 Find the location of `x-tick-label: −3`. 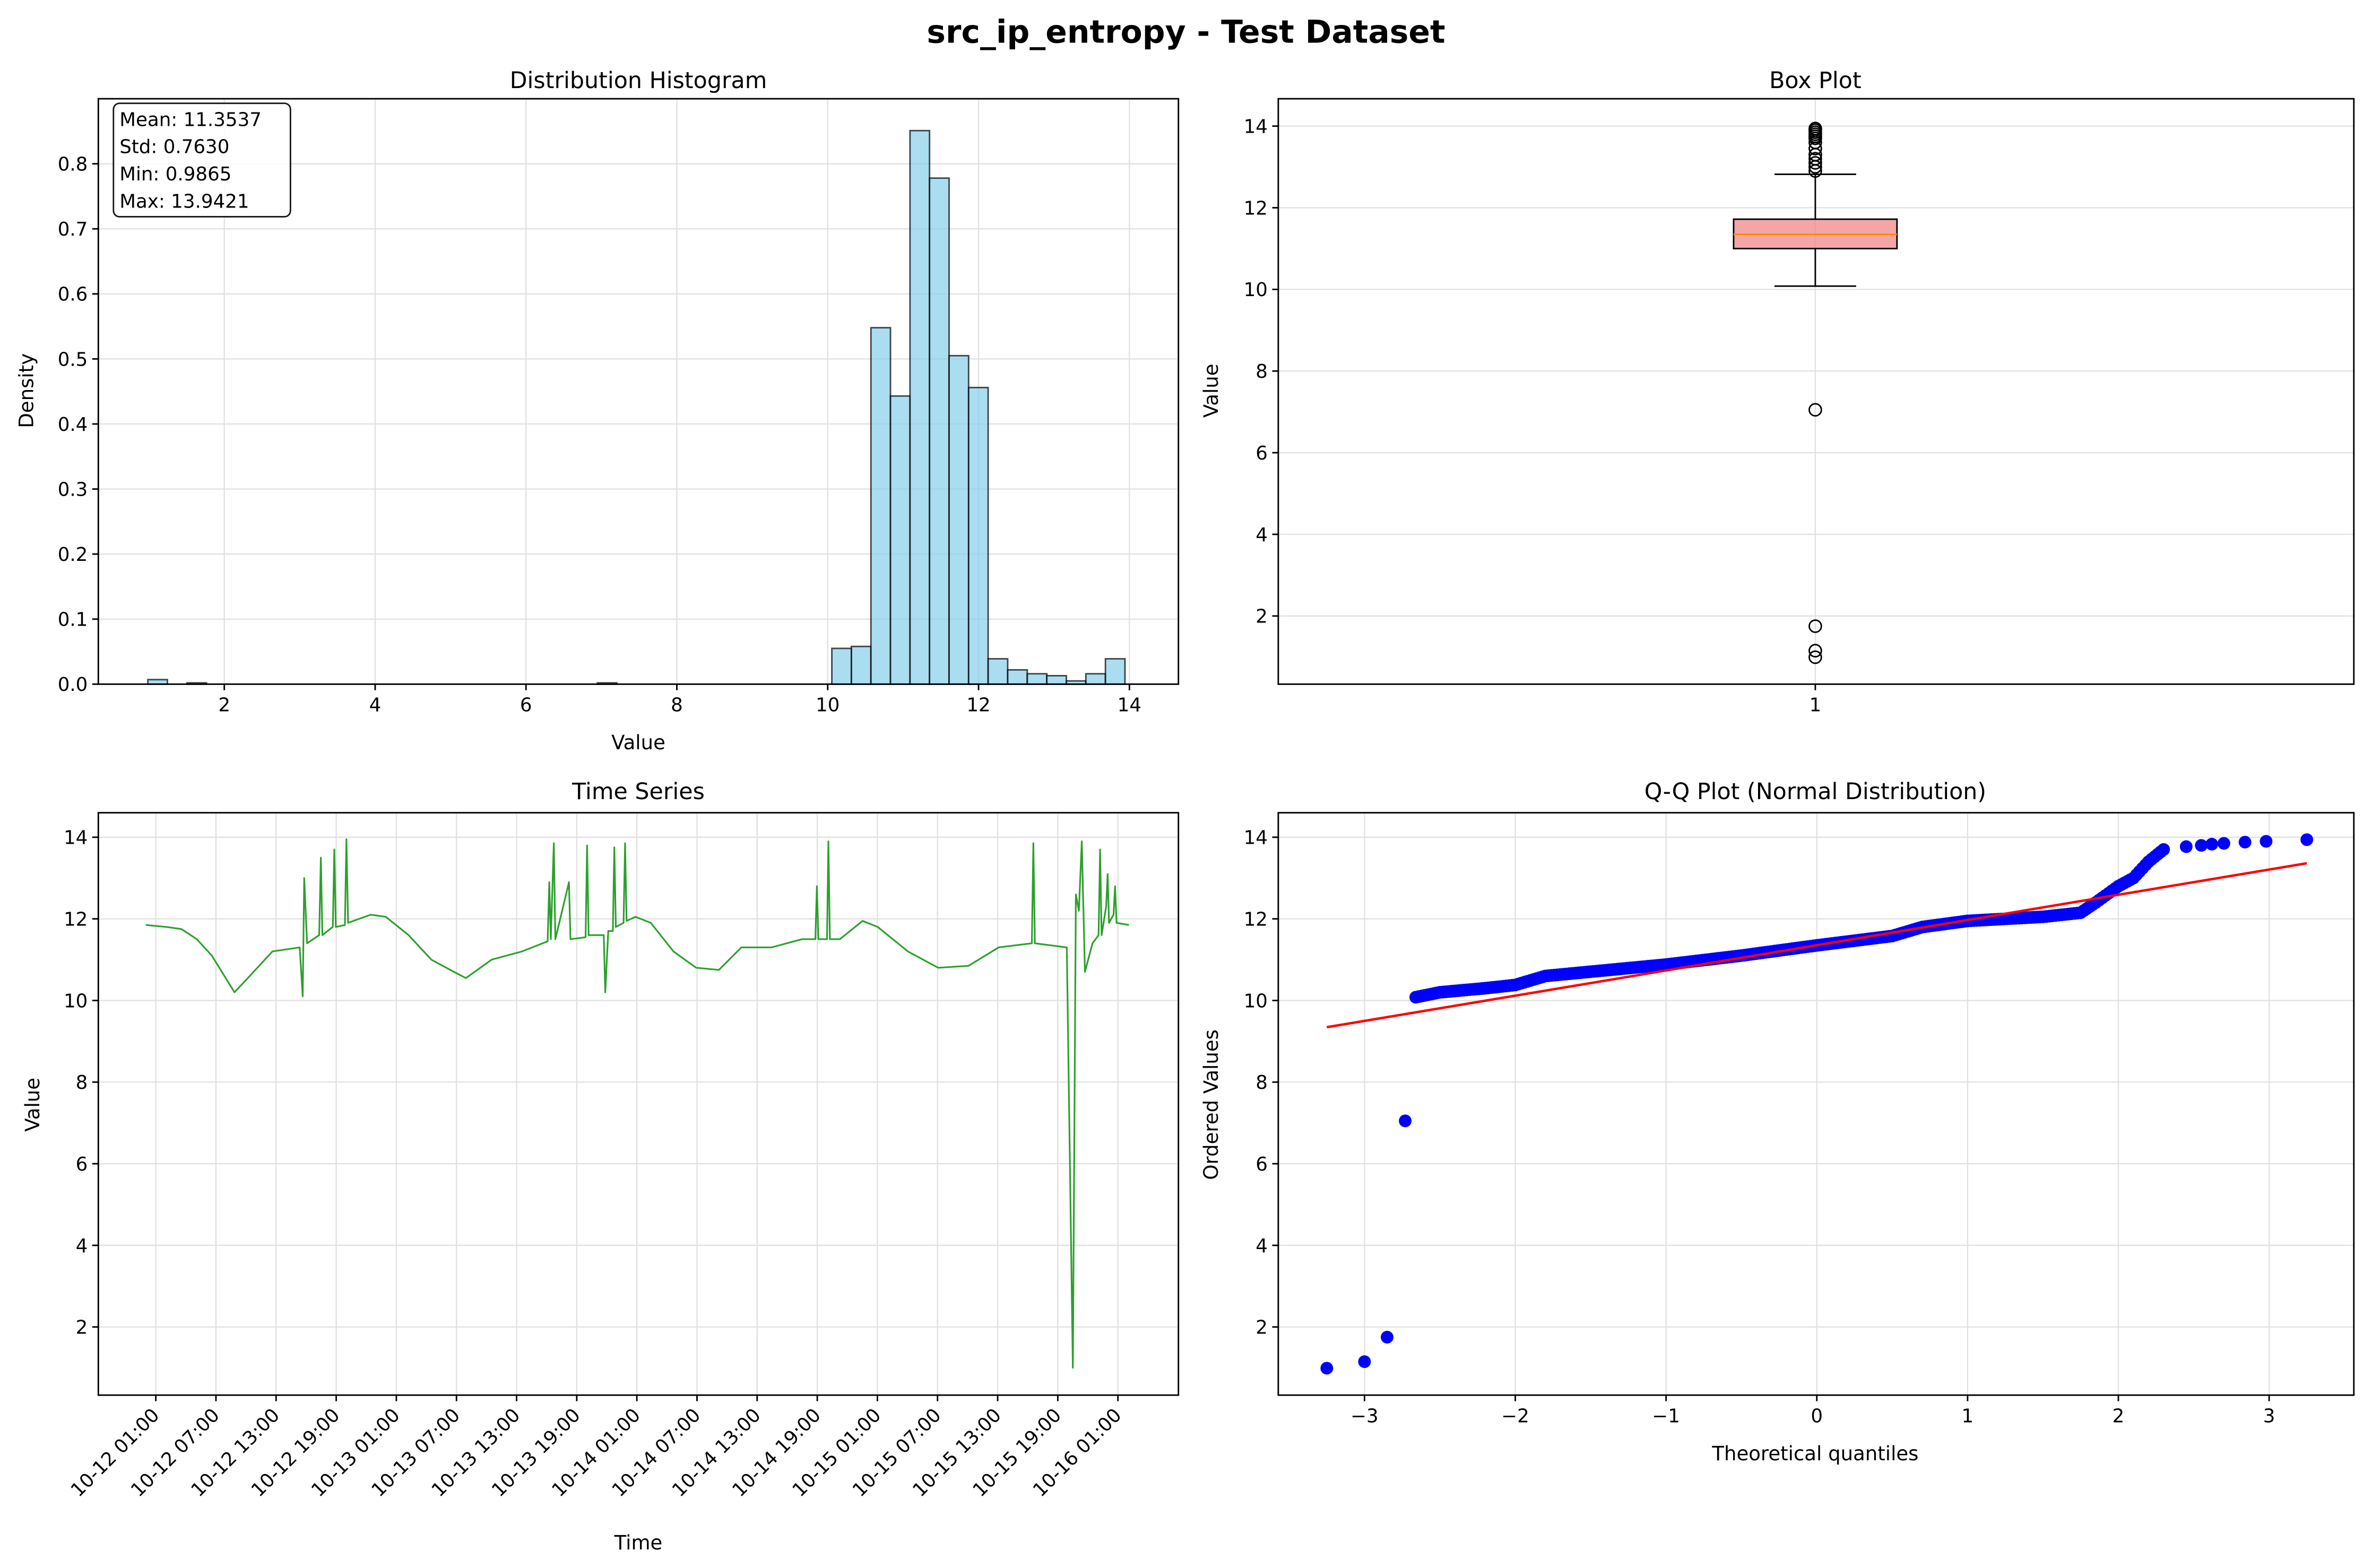

x-tick-label: −3 is located at coordinates (1365, 1416).